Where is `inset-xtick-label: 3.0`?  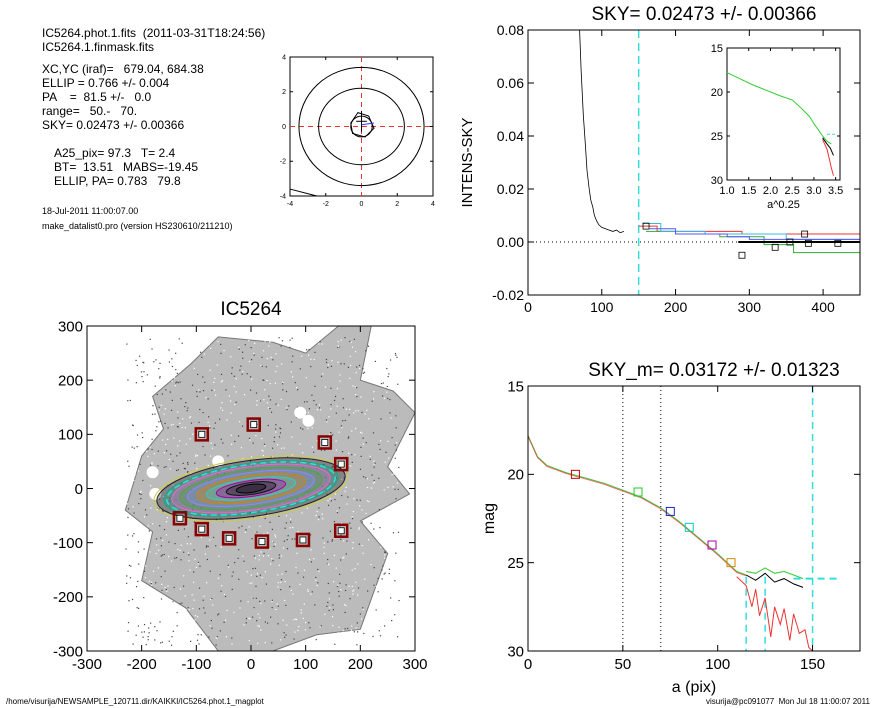
inset-xtick-label: 3.0 is located at coordinates (813, 191).